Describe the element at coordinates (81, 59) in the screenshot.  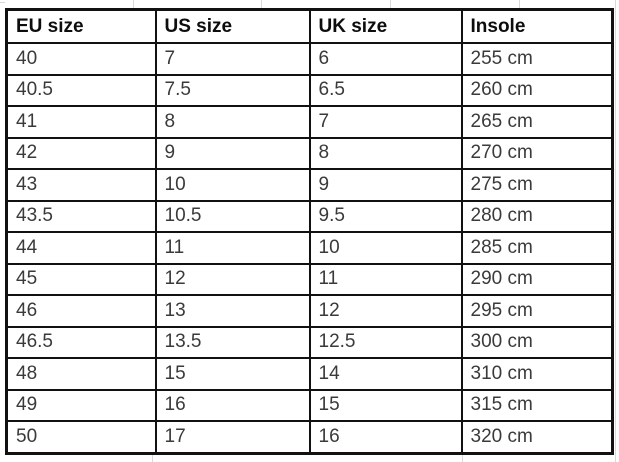
I see `cell: 40` at that location.